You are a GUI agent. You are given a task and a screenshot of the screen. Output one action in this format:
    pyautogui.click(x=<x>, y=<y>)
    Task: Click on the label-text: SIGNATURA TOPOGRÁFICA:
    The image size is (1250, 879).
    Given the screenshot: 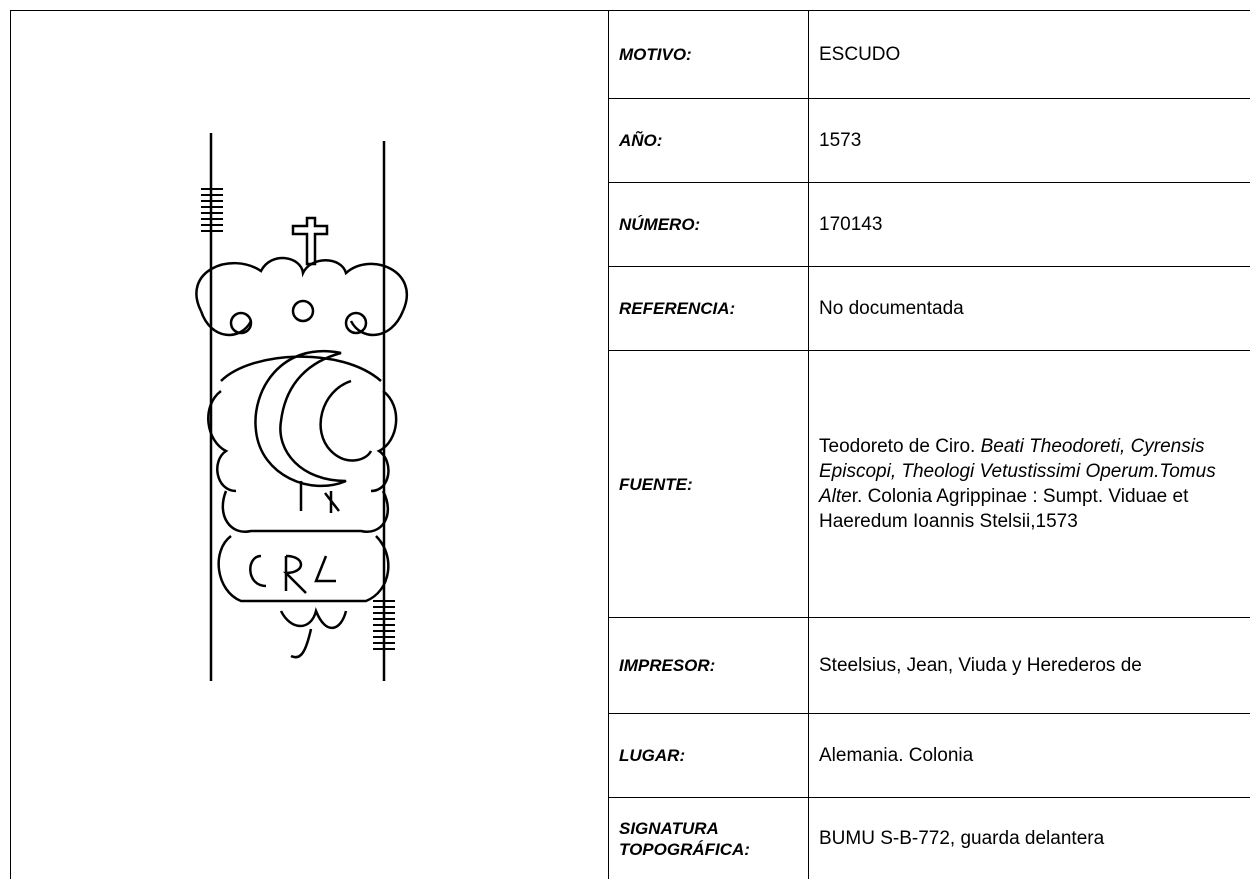 What is the action you would take?
    pyautogui.click(x=684, y=838)
    